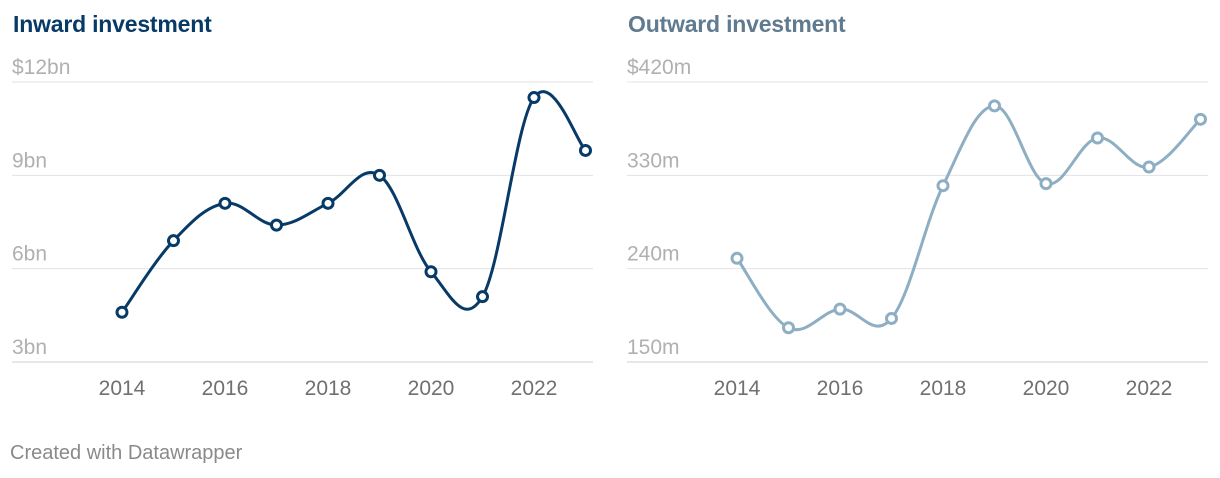 This screenshot has width=1220, height=478. What do you see at coordinates (653, 254) in the screenshot?
I see `y-tick-label: 240m` at bounding box center [653, 254].